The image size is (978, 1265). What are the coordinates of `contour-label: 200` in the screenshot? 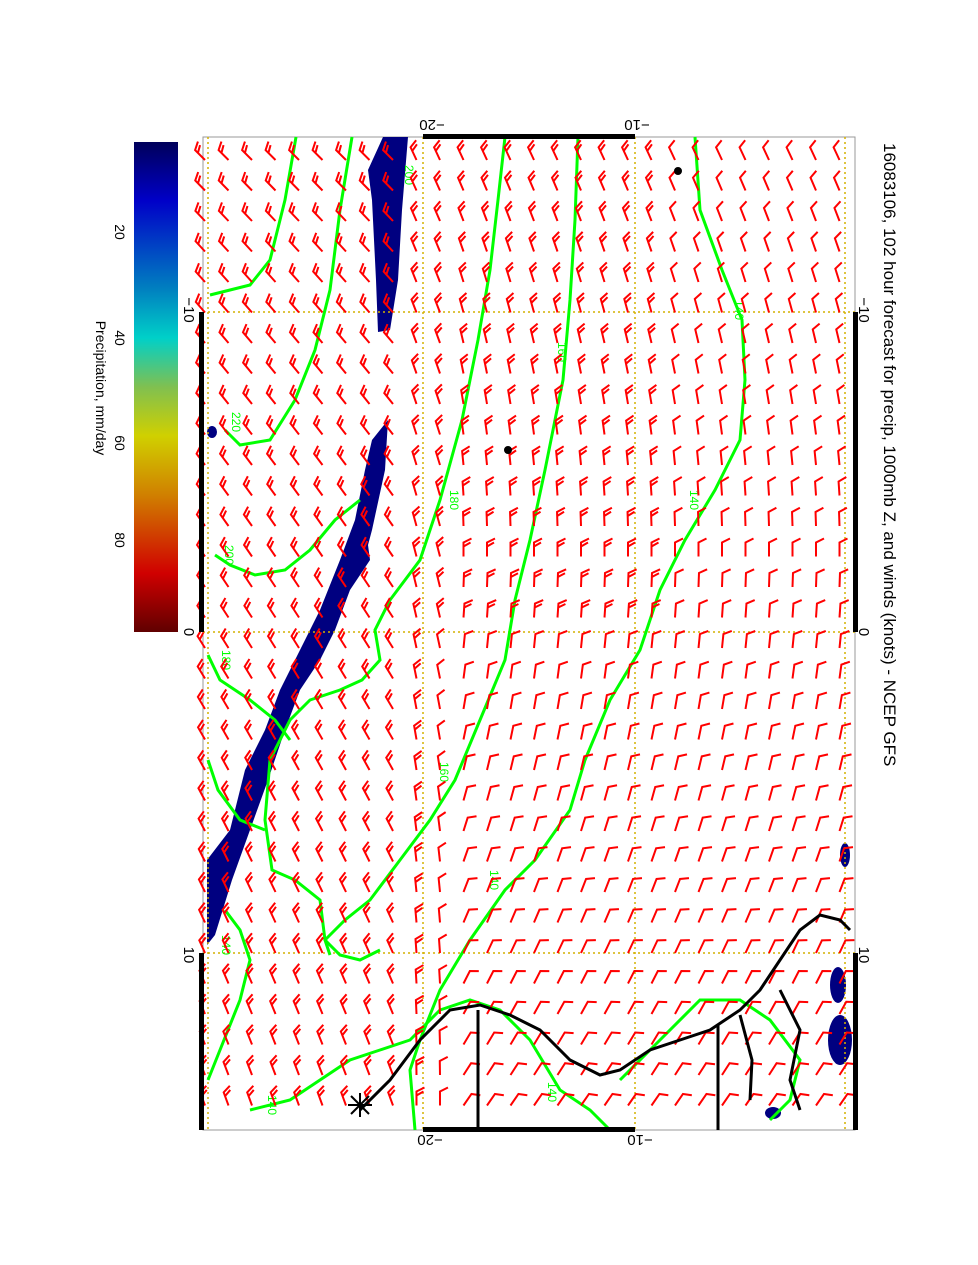 It's located at (229, 555).